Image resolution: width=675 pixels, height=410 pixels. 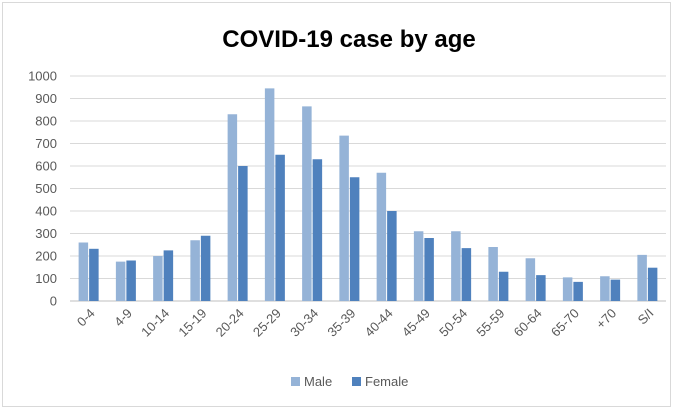 I want to click on legend-label-male: Male, so click(x=318, y=381).